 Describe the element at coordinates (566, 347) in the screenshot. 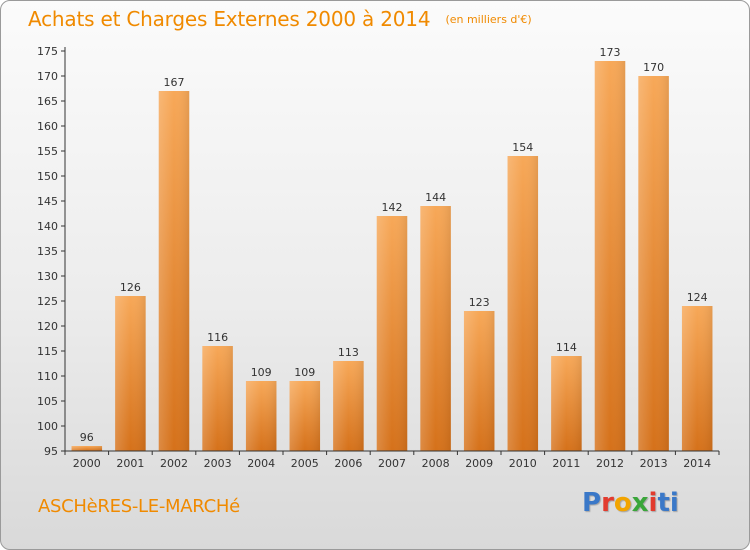

I see `bar-value-label: 114` at that location.